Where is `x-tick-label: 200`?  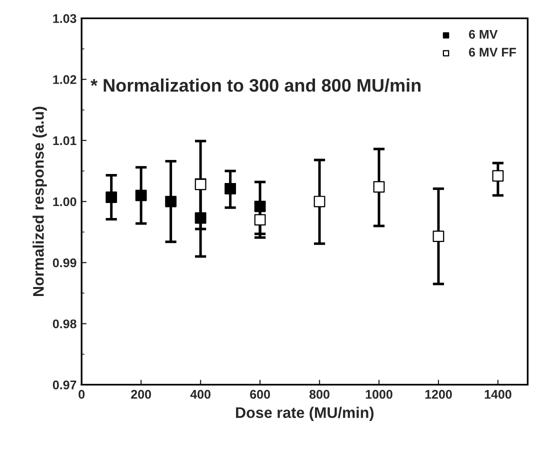
x-tick-label: 200 is located at coordinates (141, 394).